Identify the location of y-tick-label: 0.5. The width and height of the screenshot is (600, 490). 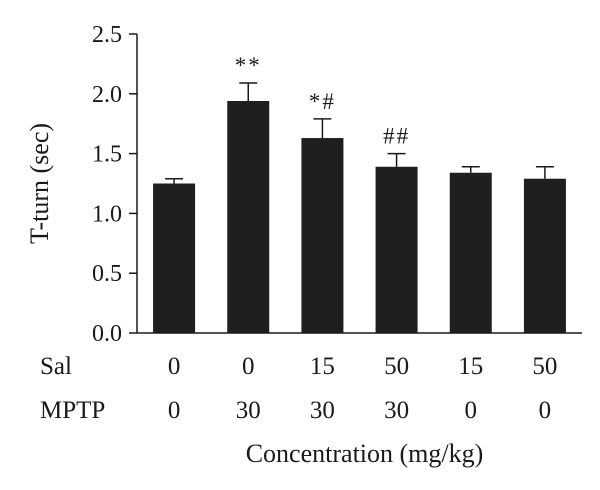
(107, 274).